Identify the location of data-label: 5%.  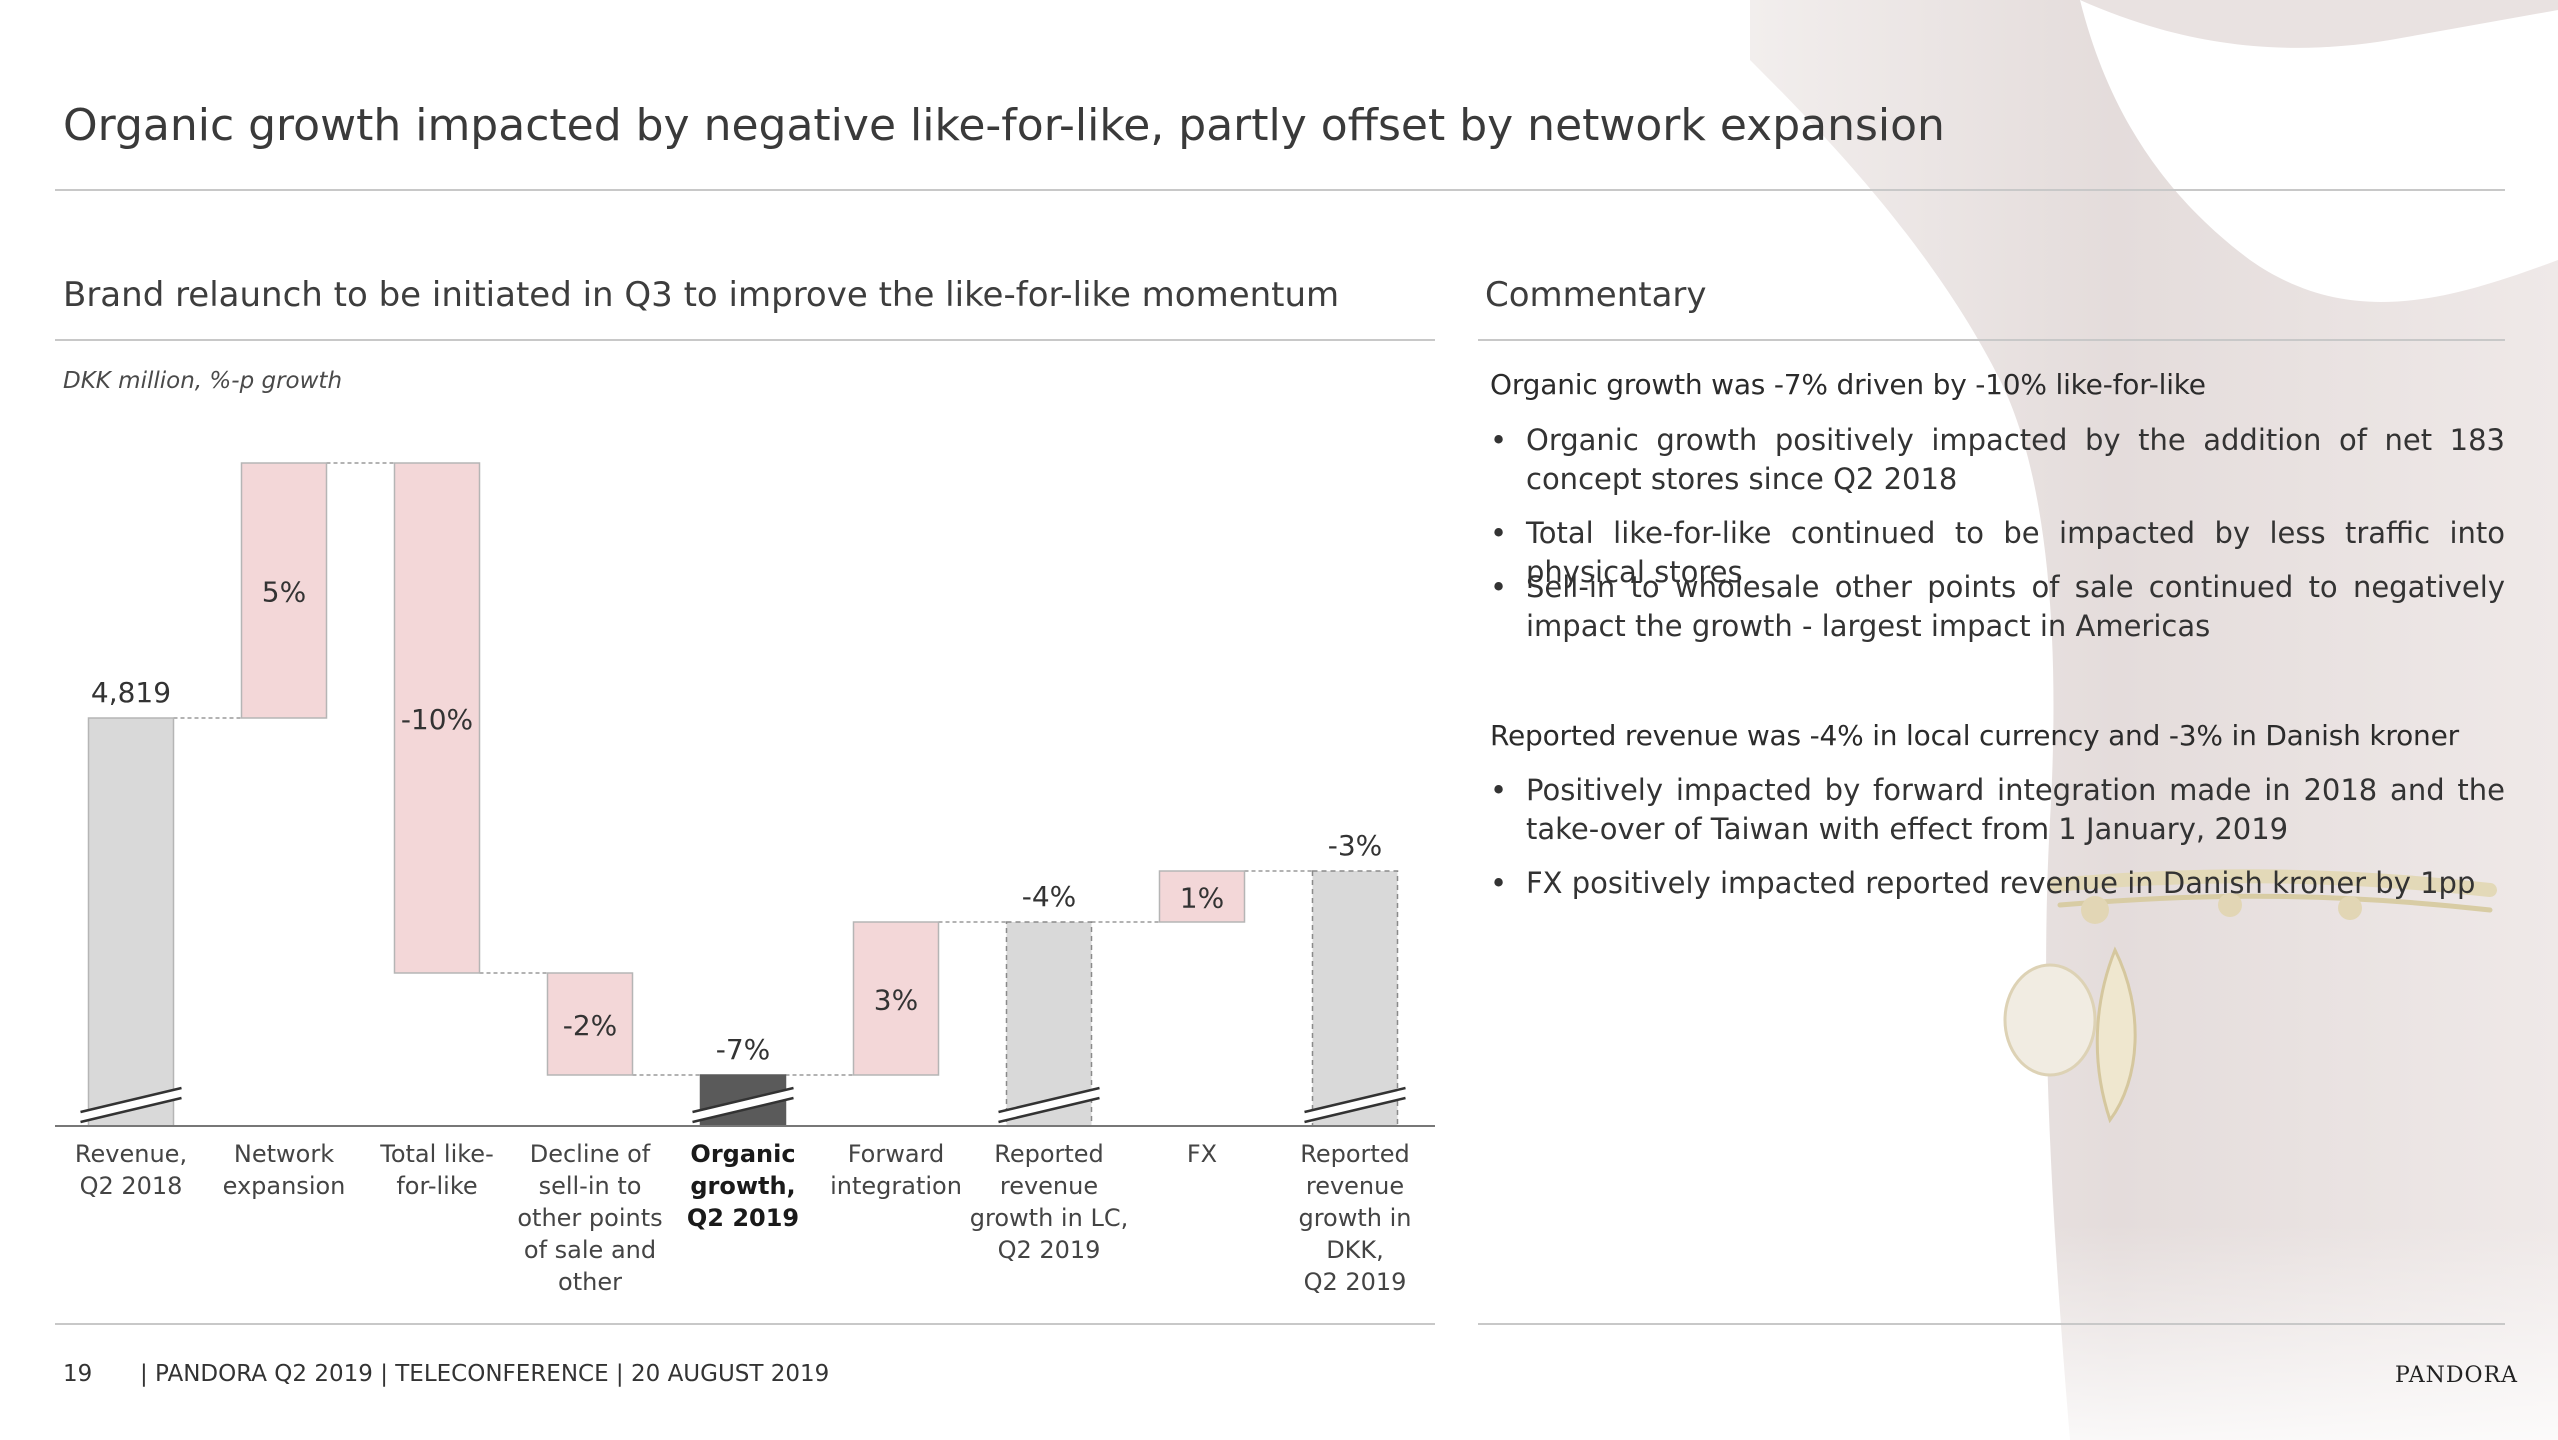
(284, 592).